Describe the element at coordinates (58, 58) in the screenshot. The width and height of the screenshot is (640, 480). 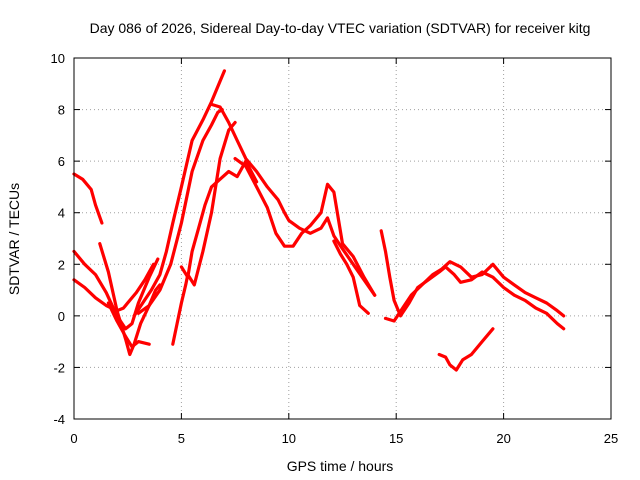
I see `y-tick-label: 10` at that location.